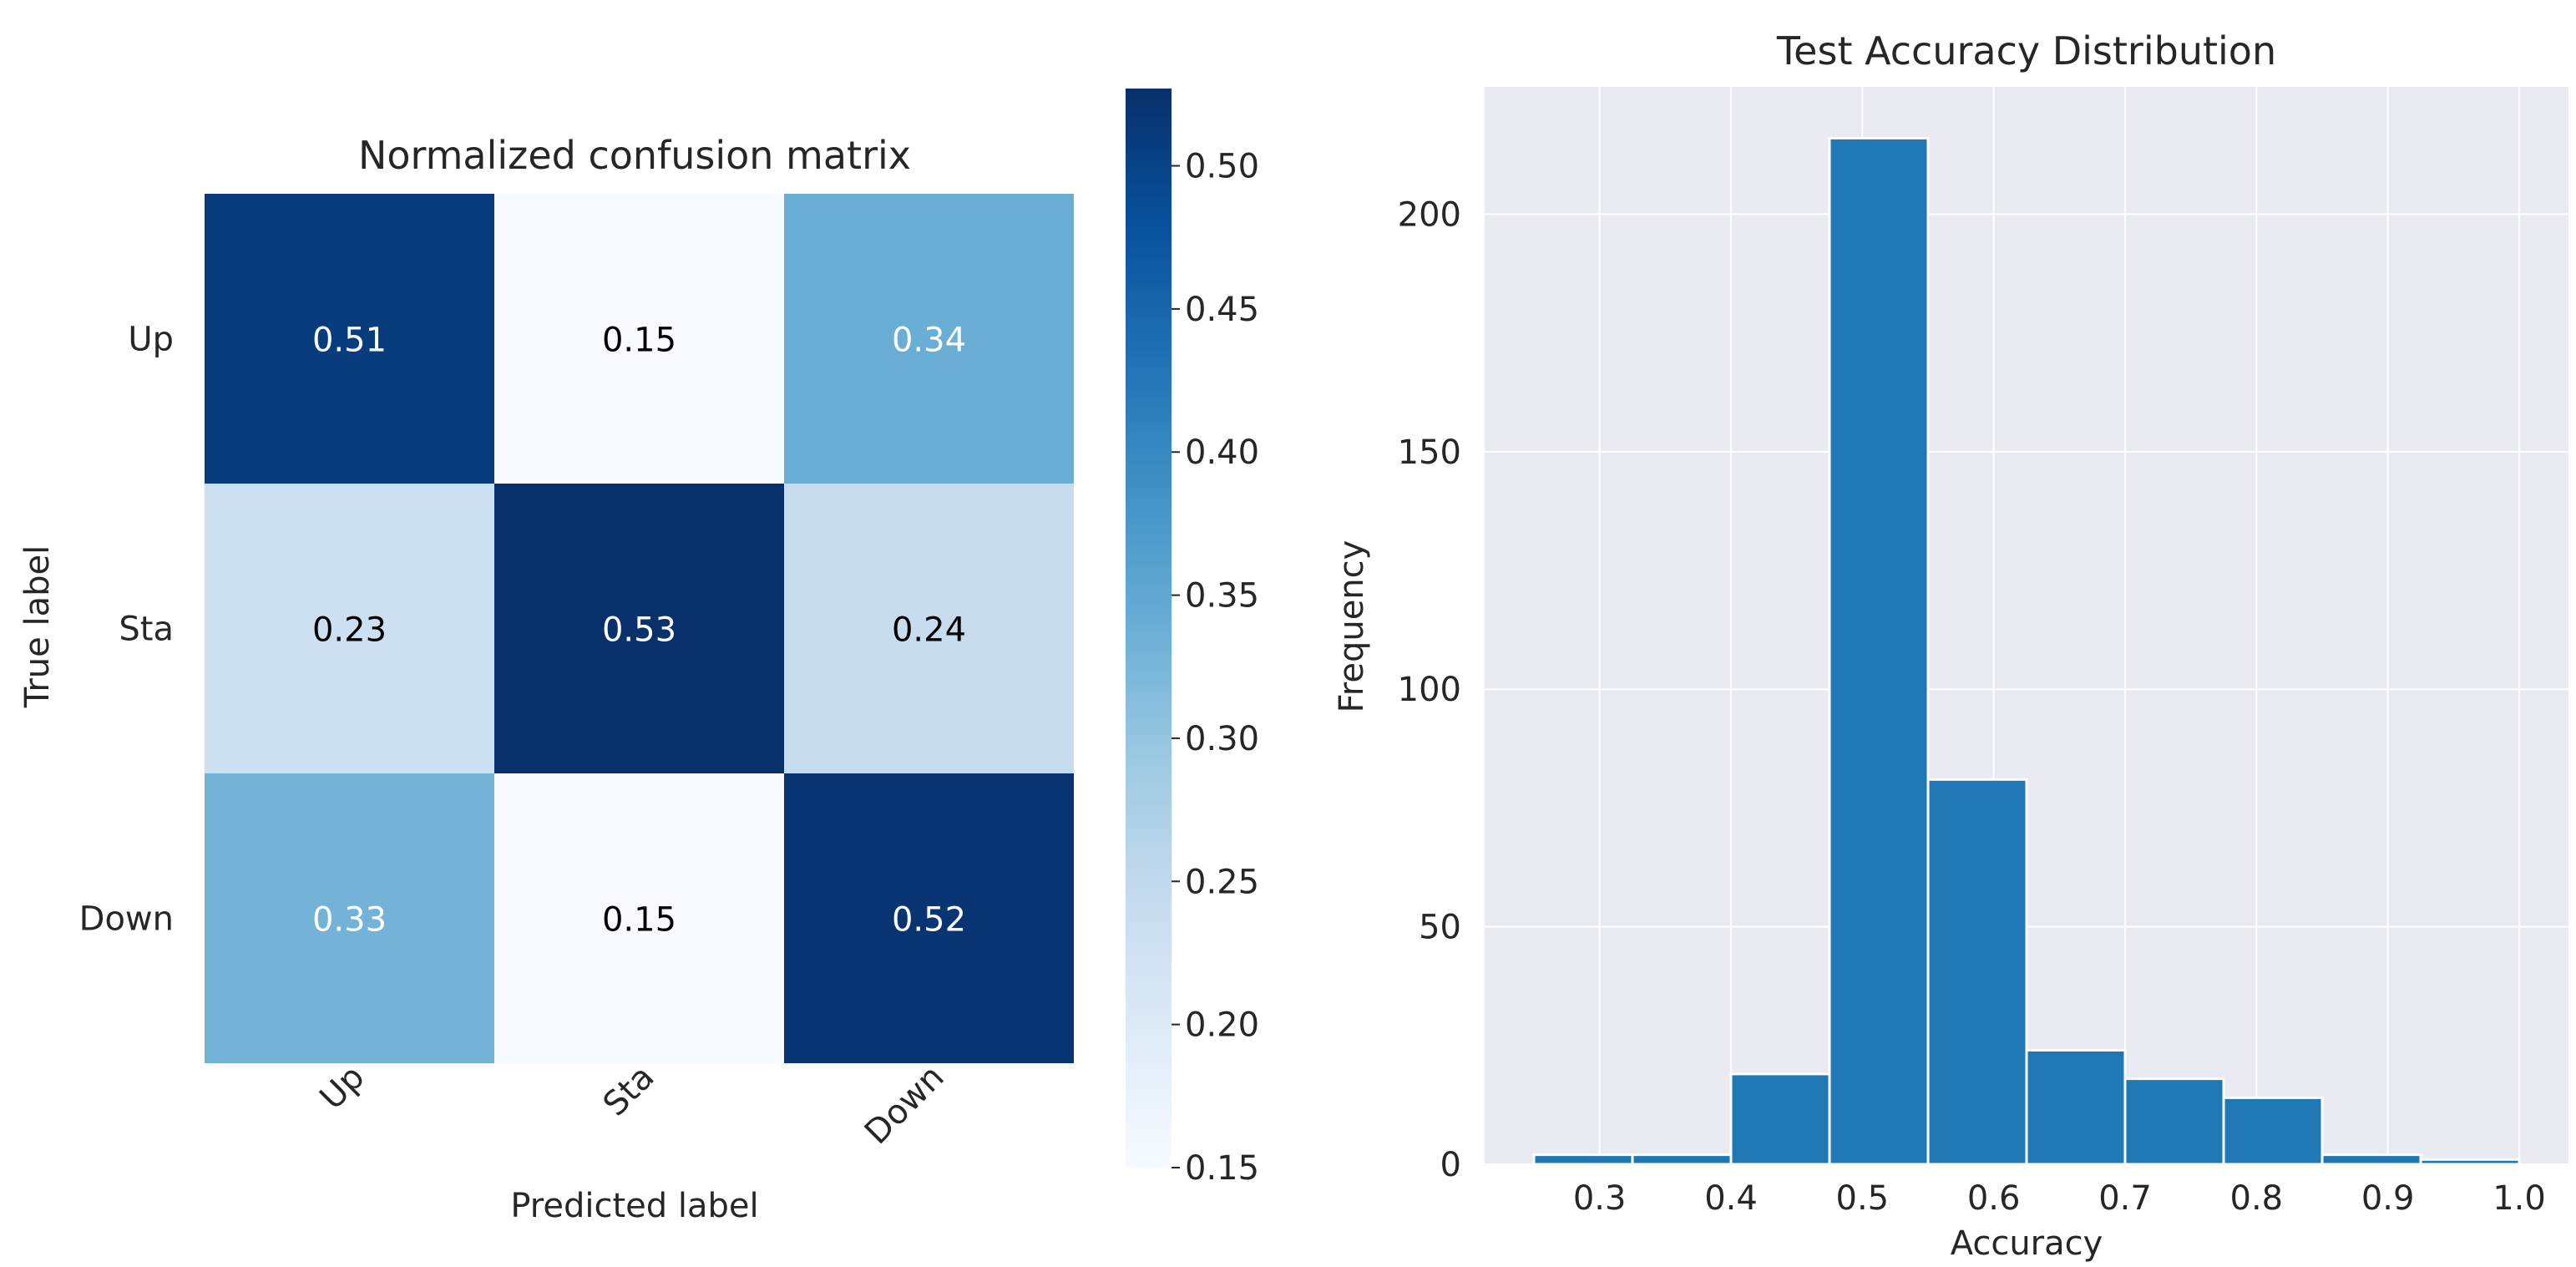 The image size is (2576, 1267). Describe the element at coordinates (2388, 1199) in the screenshot. I see `hist-x-tick-label: 0.9` at that location.